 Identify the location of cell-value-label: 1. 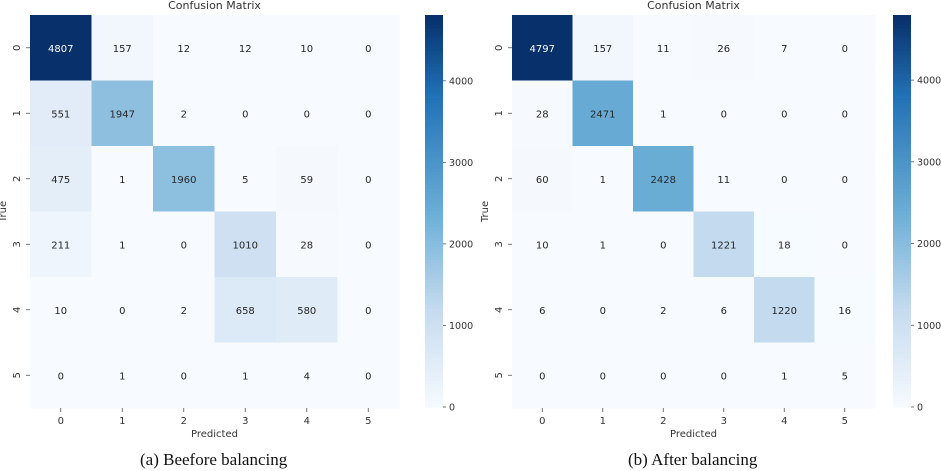
(245, 376).